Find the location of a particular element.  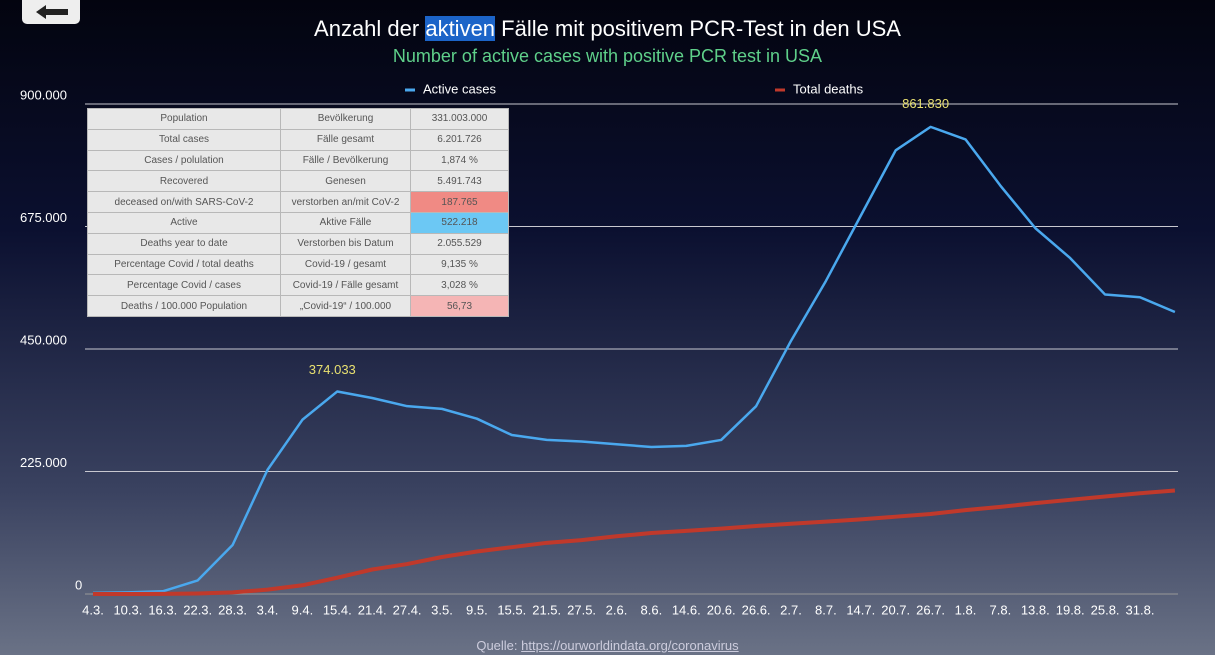

x-tick-label: 15.4. is located at coordinates (337, 609).